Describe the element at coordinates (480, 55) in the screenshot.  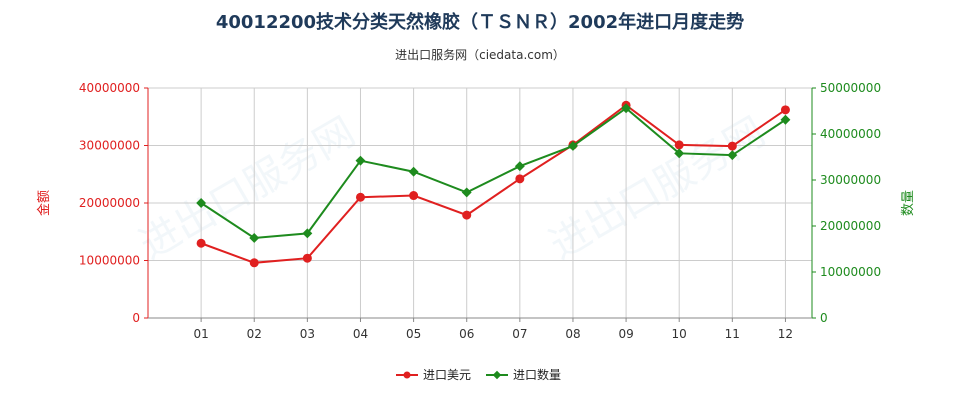
I see `chart-subtitle: 进出口服务网（ciedata.com）` at that location.